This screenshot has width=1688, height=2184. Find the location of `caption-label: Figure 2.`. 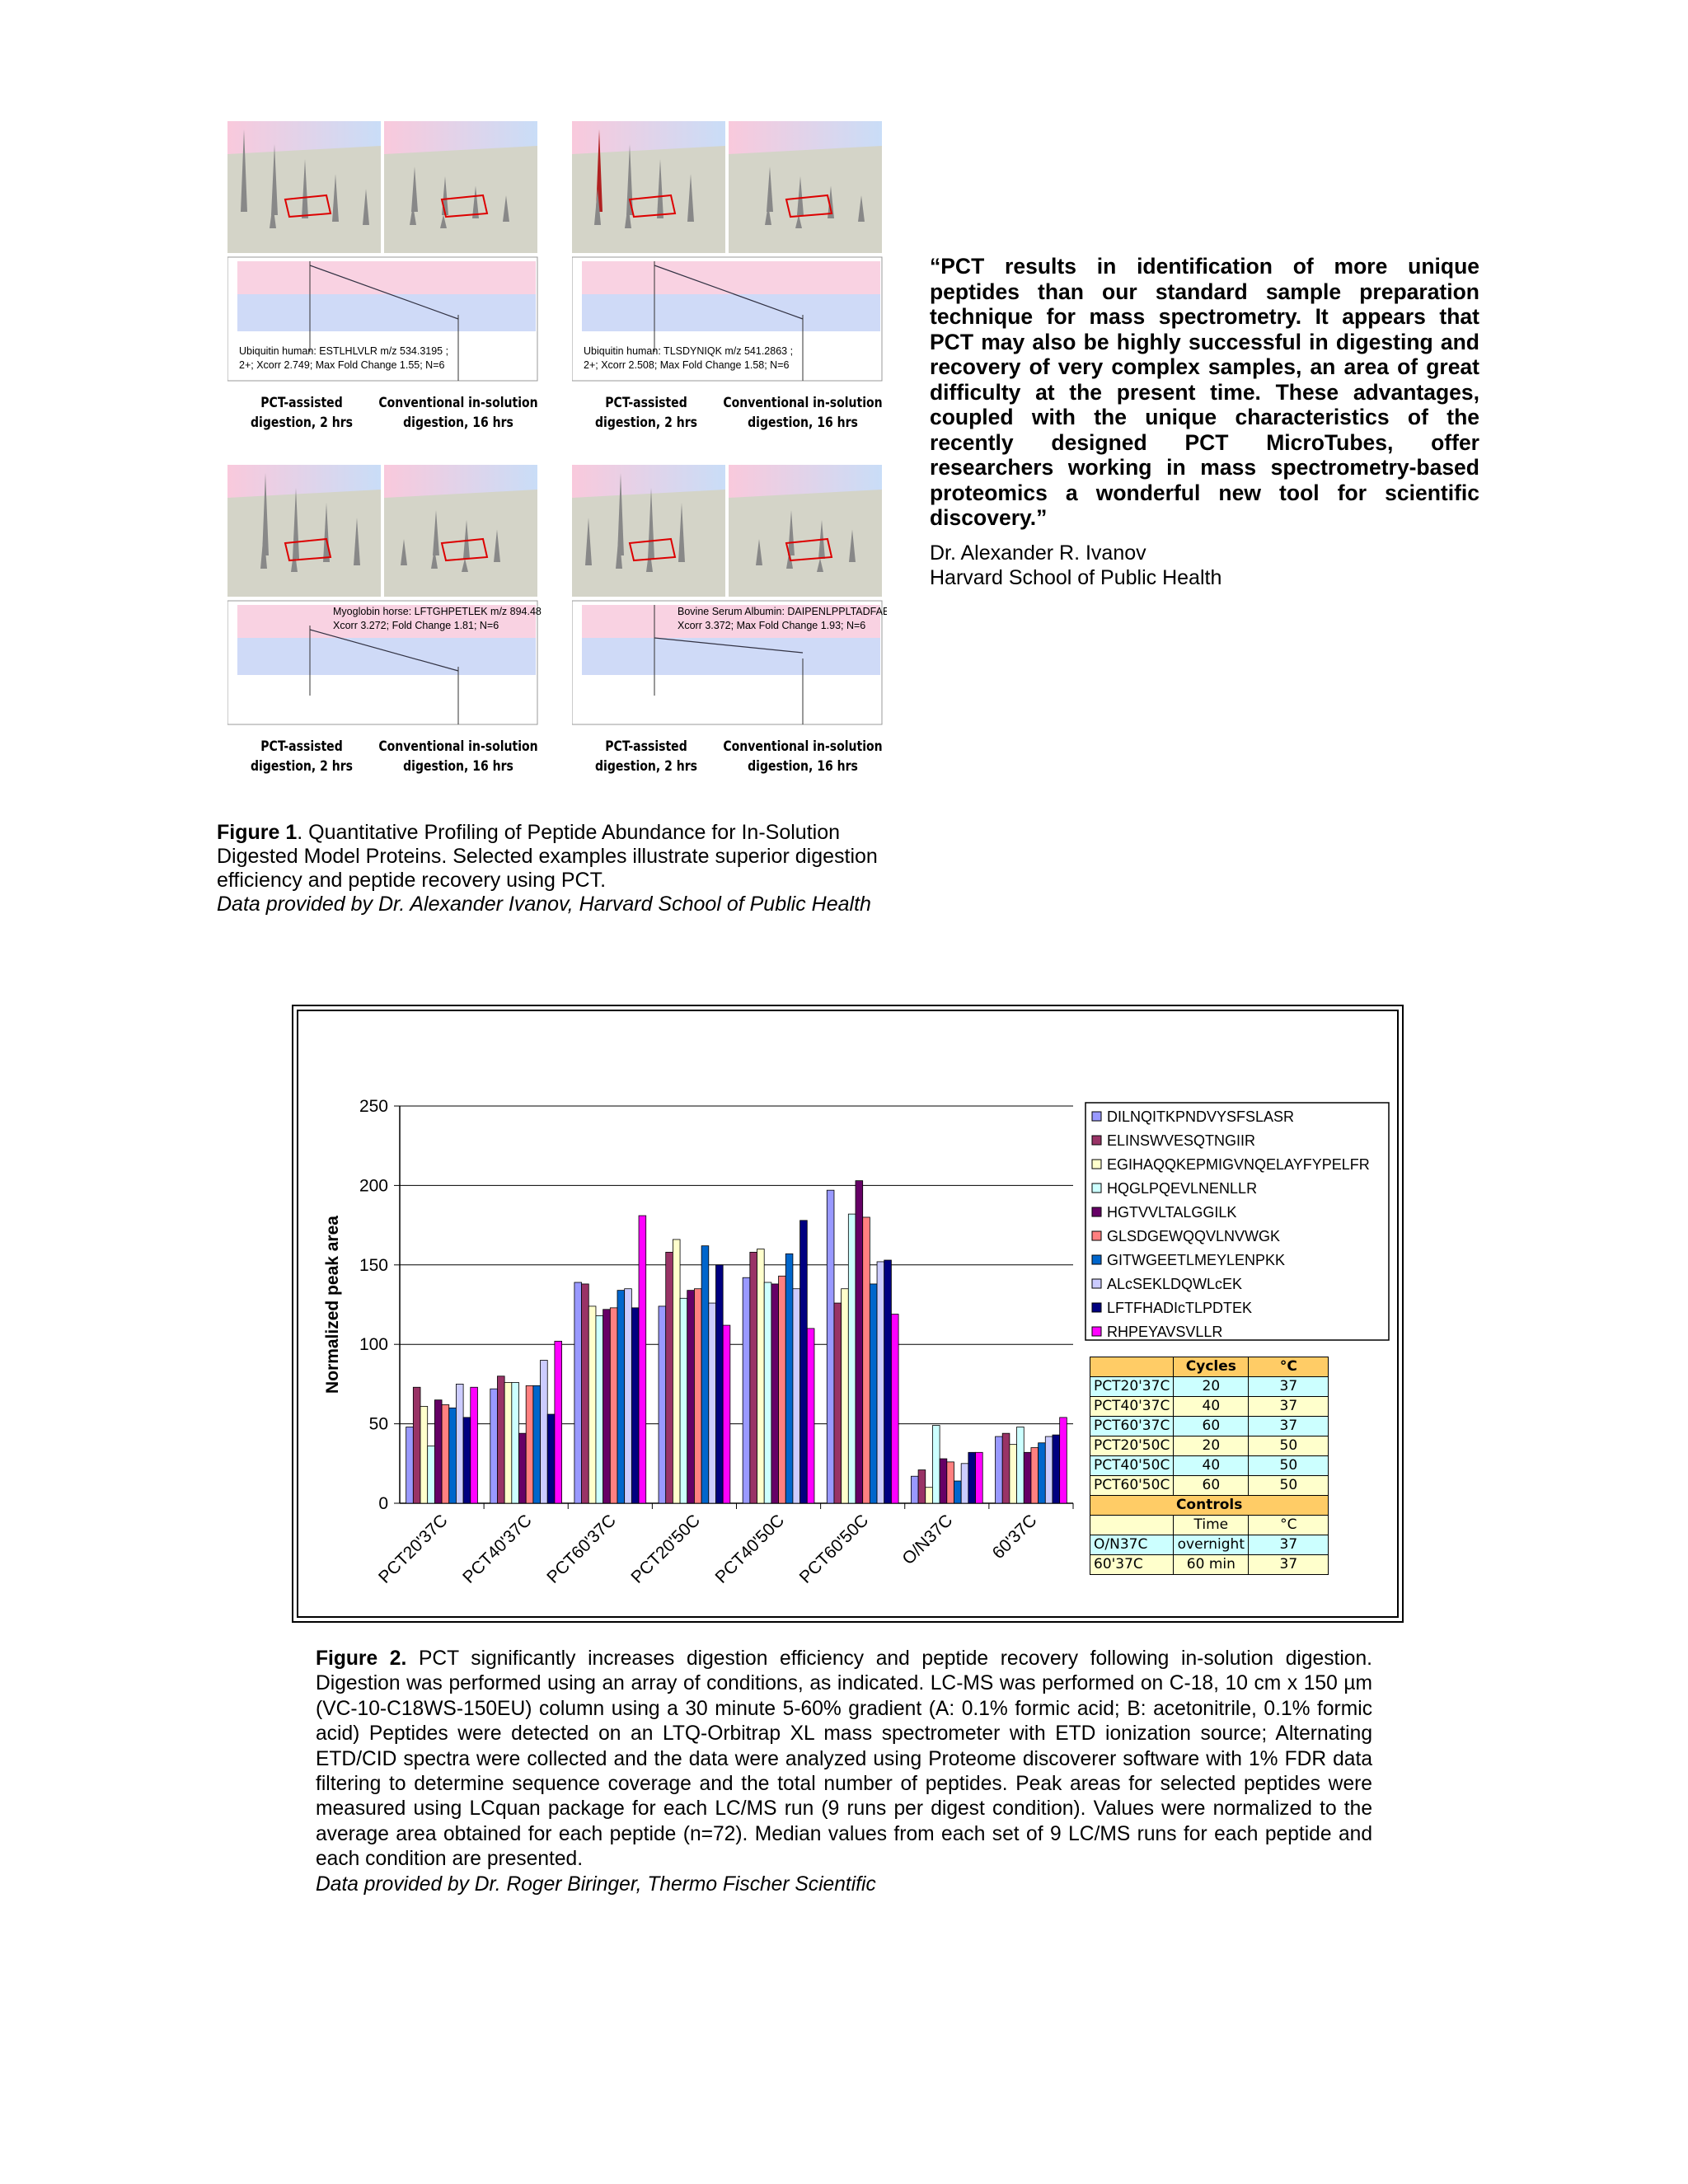

caption-label: Figure 2. is located at coordinates (361, 1658).